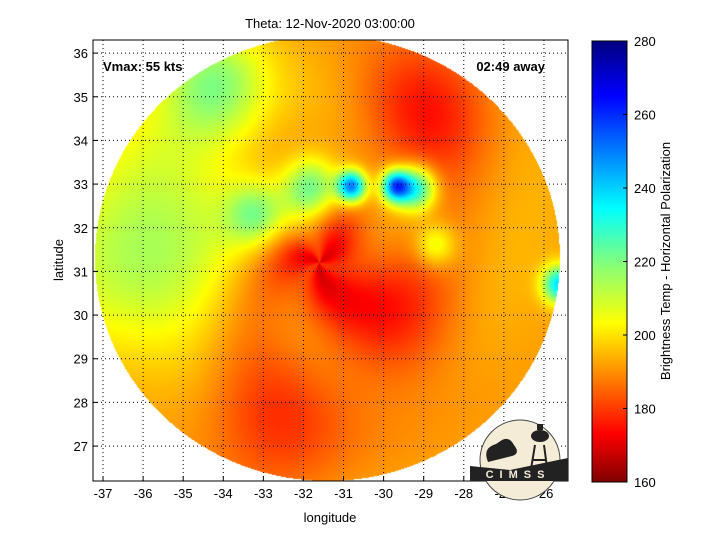 The height and width of the screenshot is (540, 720). What do you see at coordinates (323, 488) in the screenshot?
I see `x-axis-ticks: -37-36-35-34-33-32-31-30-29-28-27-26` at bounding box center [323, 488].